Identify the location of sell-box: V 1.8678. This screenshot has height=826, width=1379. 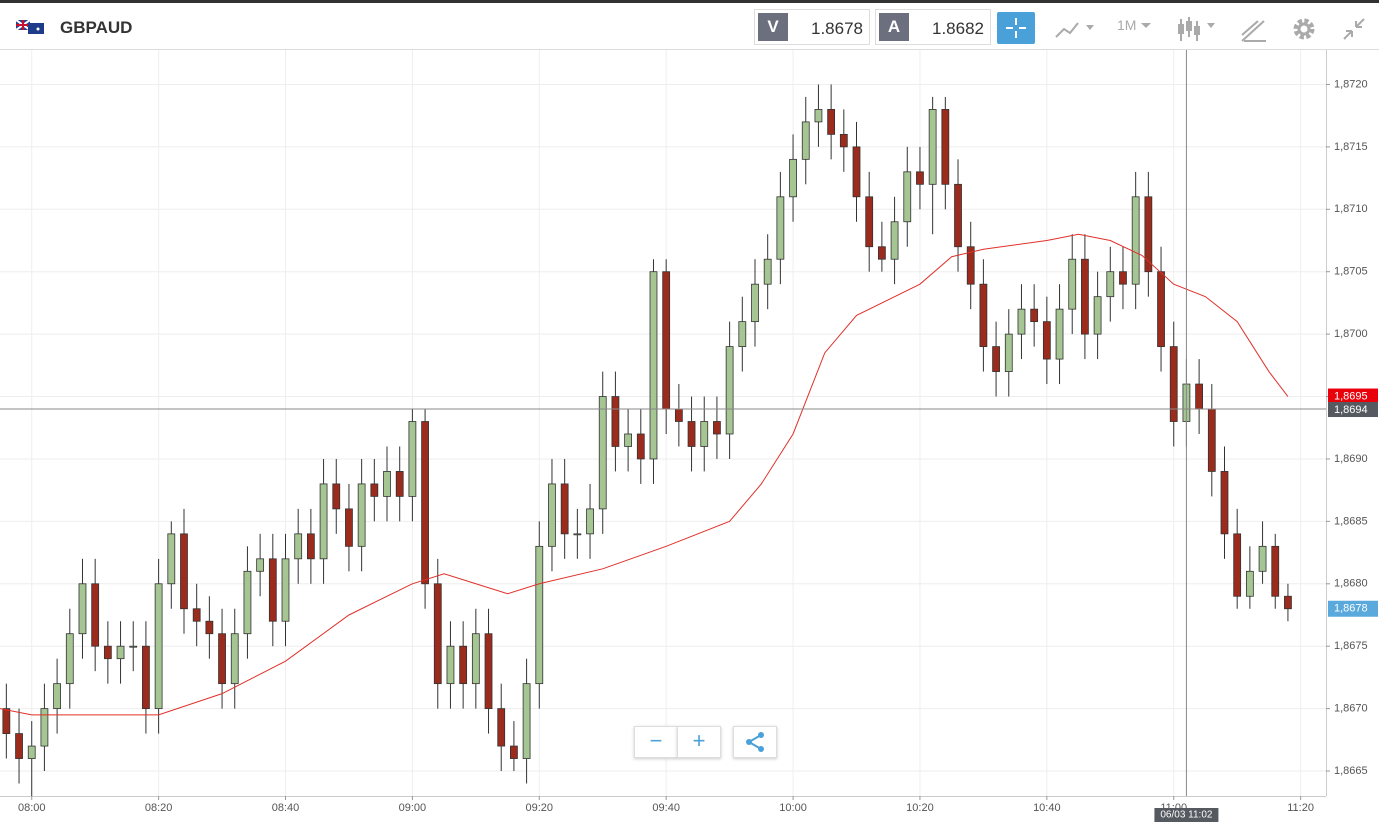
(812, 27).